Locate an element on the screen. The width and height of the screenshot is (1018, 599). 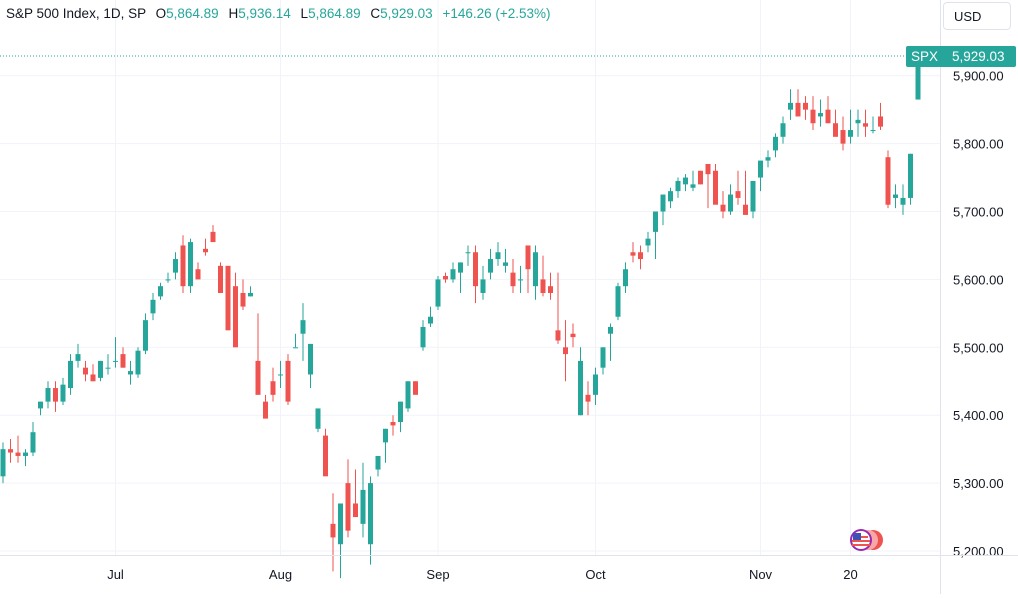
legend-high-value: 5,936.14 is located at coordinates (264, 13).